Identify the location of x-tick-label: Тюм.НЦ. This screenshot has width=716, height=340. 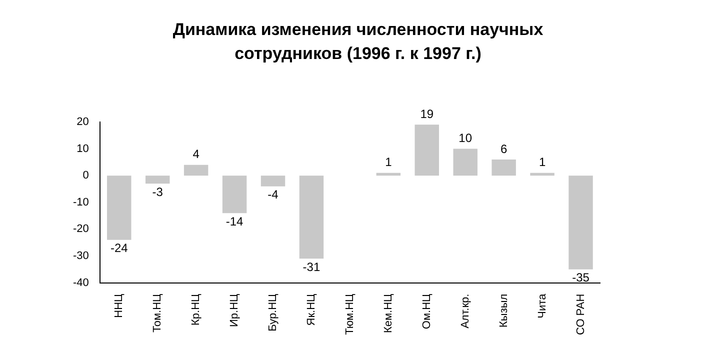
(350, 314).